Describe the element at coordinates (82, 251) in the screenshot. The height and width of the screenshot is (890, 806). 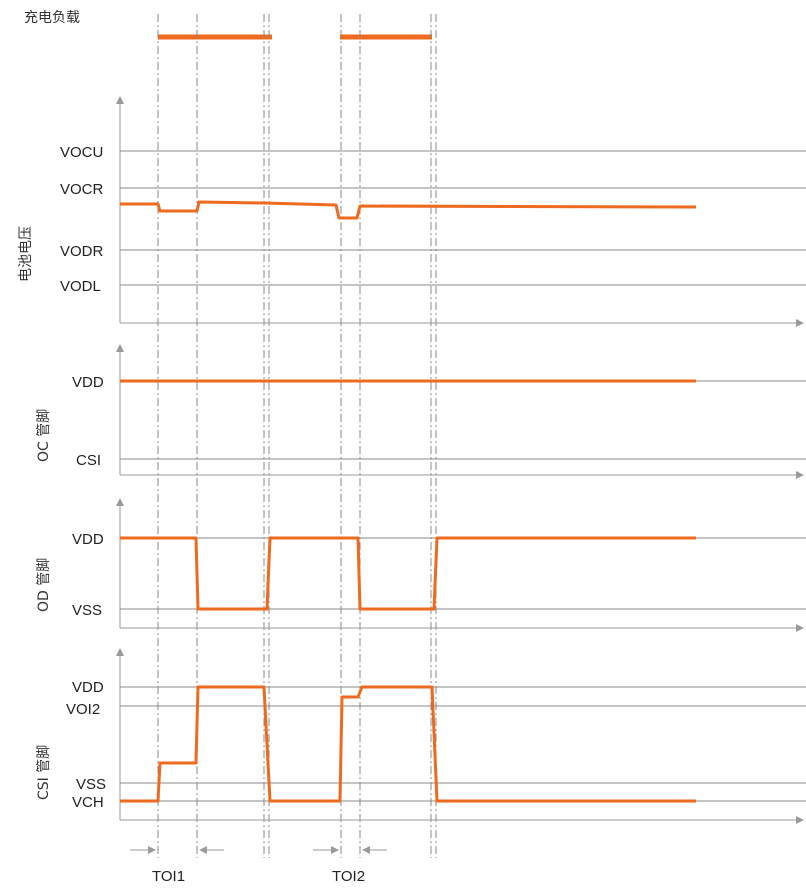
I see `level-label-vodr: VODR` at that location.